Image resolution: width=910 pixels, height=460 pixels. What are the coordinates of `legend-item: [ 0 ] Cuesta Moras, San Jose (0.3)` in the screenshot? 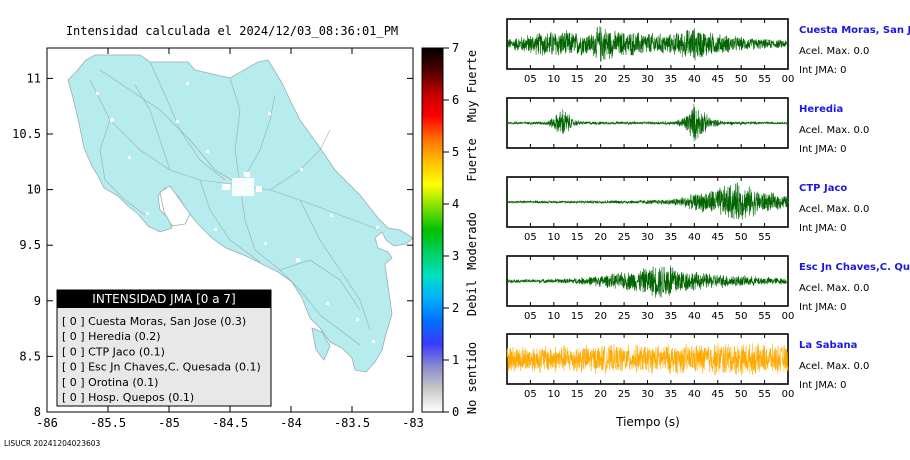 It's located at (154, 321).